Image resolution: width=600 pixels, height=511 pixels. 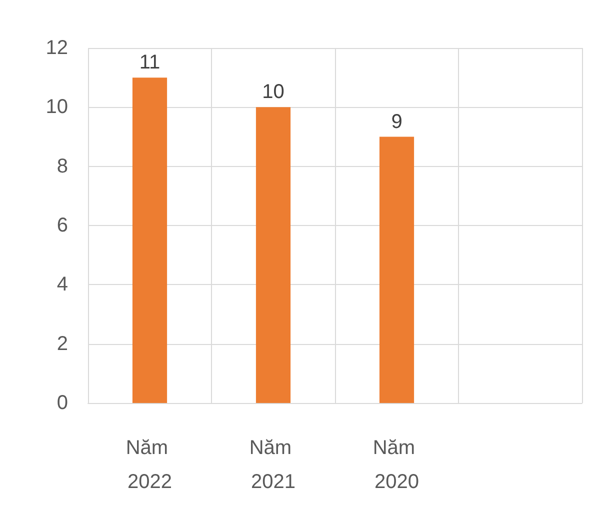 What do you see at coordinates (396, 465) in the screenshot?
I see `x-tick-label: Năm 2020` at bounding box center [396, 465].